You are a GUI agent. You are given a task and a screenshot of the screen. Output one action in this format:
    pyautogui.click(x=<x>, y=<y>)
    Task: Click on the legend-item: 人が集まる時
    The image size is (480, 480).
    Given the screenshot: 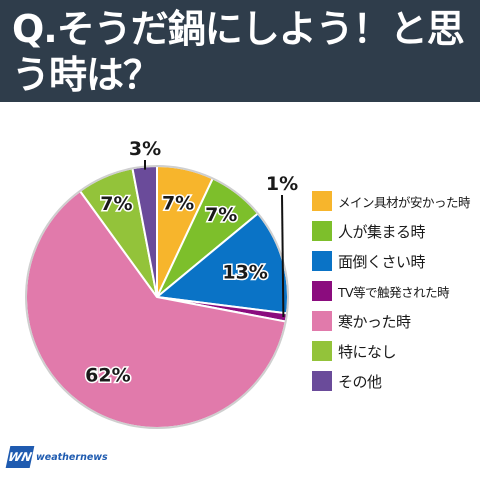 What is the action you would take?
    pyautogui.click(x=391, y=231)
    